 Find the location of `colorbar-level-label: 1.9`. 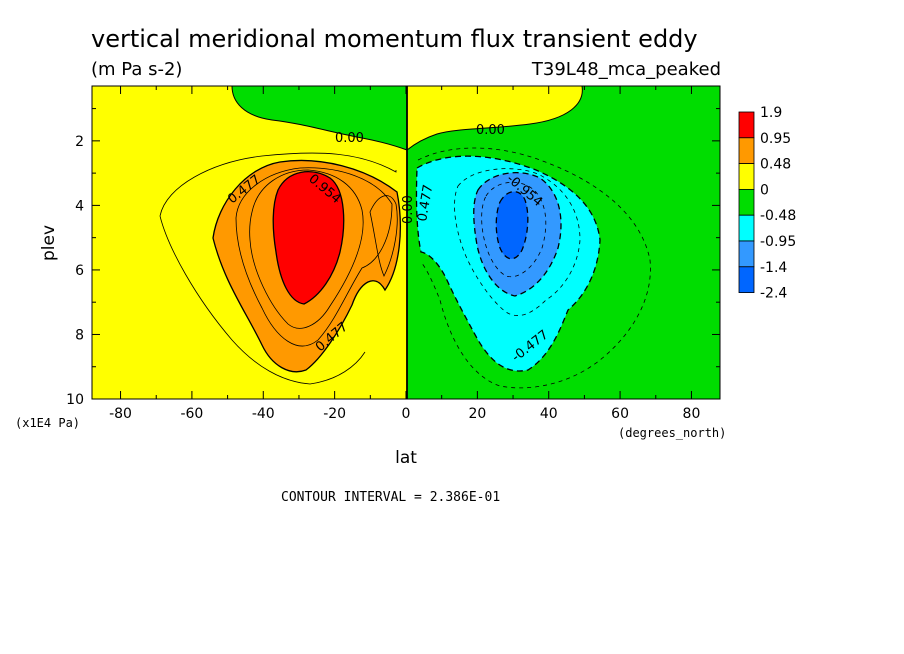

colorbar-level-label: 1.9 is located at coordinates (771, 113).